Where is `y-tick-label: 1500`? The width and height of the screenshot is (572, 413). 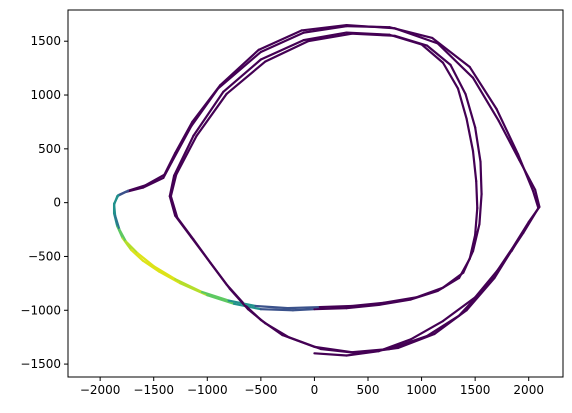
y-tick-label: 1500 is located at coordinates (45, 41).